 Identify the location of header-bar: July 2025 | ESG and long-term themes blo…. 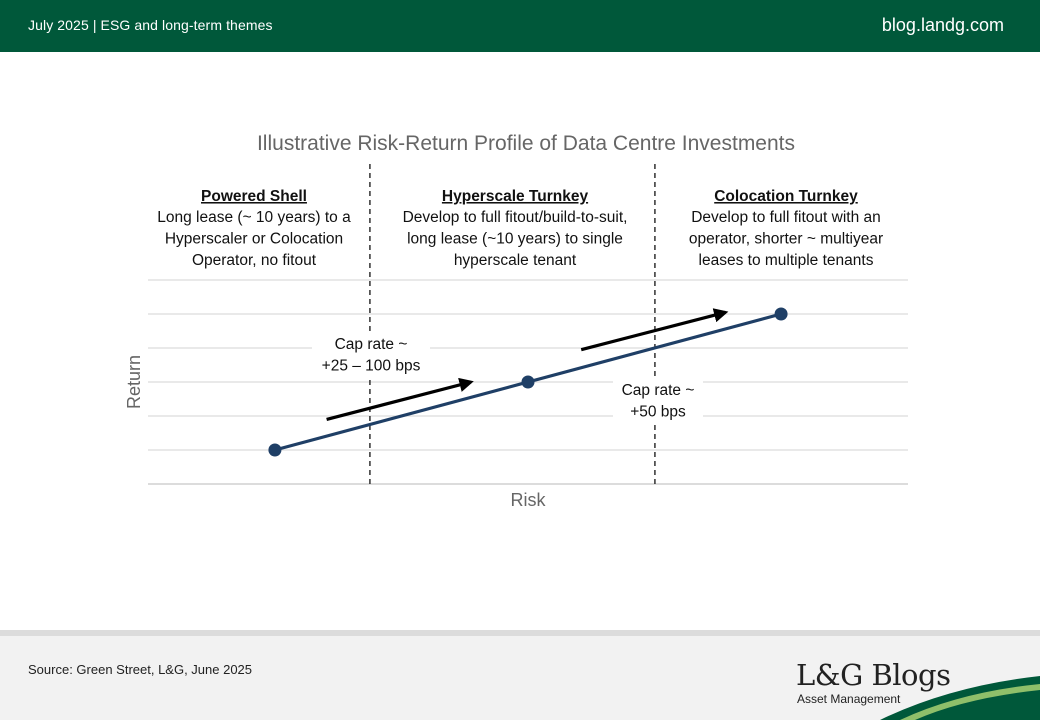
(520, 26).